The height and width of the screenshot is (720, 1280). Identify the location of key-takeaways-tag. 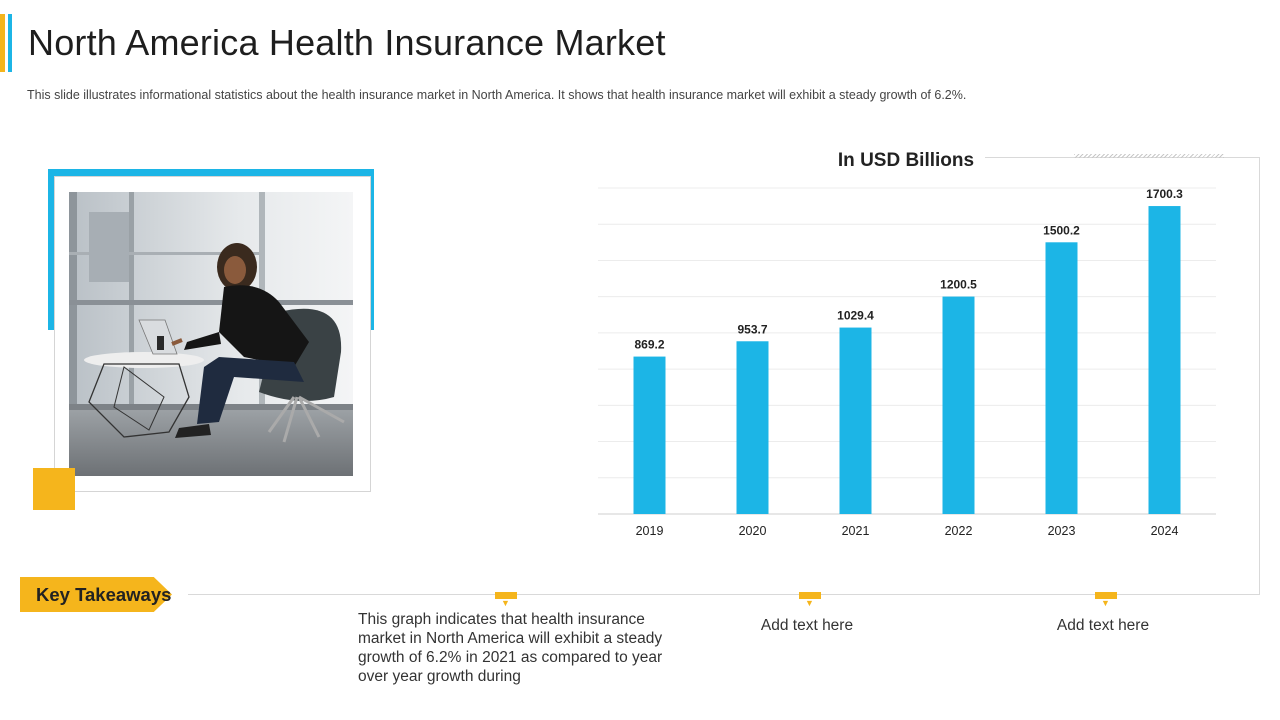
(96, 594).